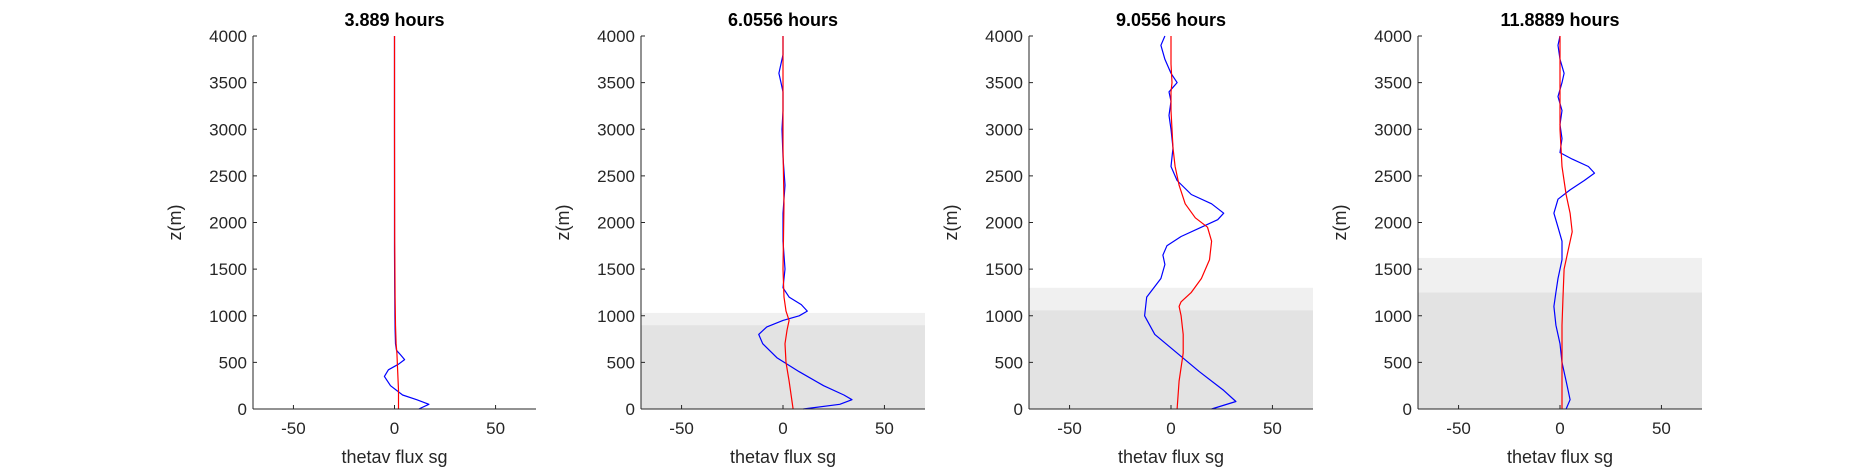 The height and width of the screenshot is (469, 1875). I want to click on subplot-title: 11.8889 hours, so click(1559, 20).